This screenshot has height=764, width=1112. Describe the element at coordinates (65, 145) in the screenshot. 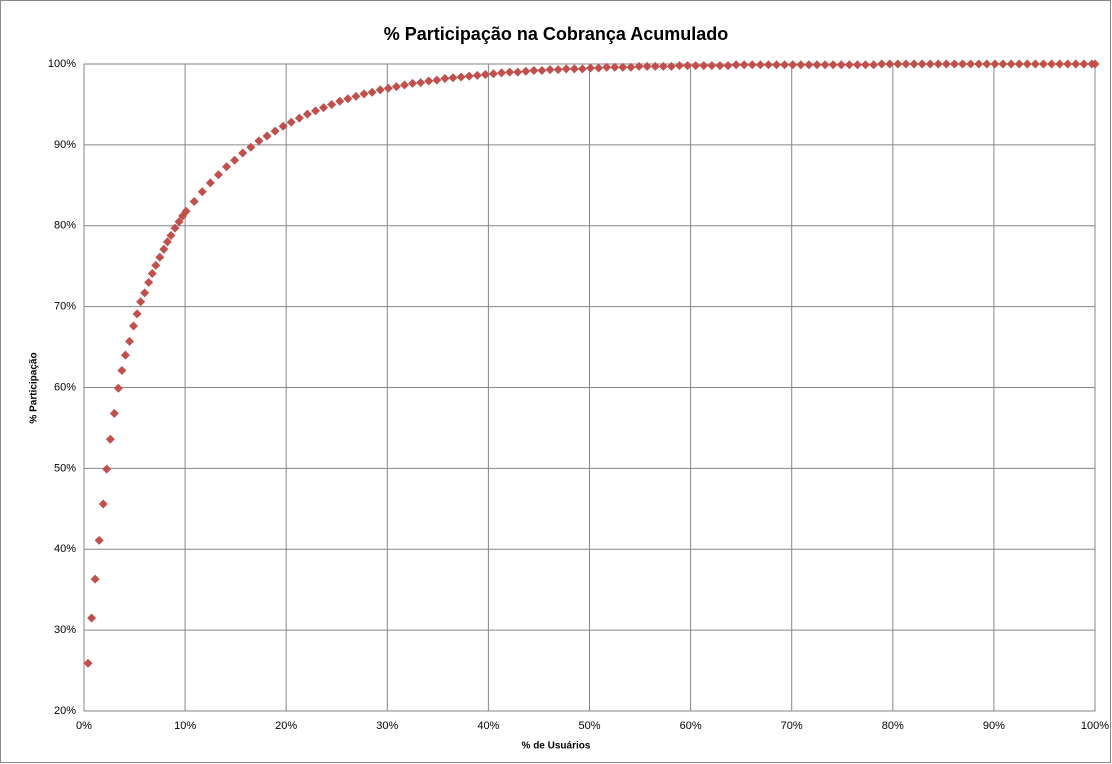

I see `y-tick-label: 90%` at that location.